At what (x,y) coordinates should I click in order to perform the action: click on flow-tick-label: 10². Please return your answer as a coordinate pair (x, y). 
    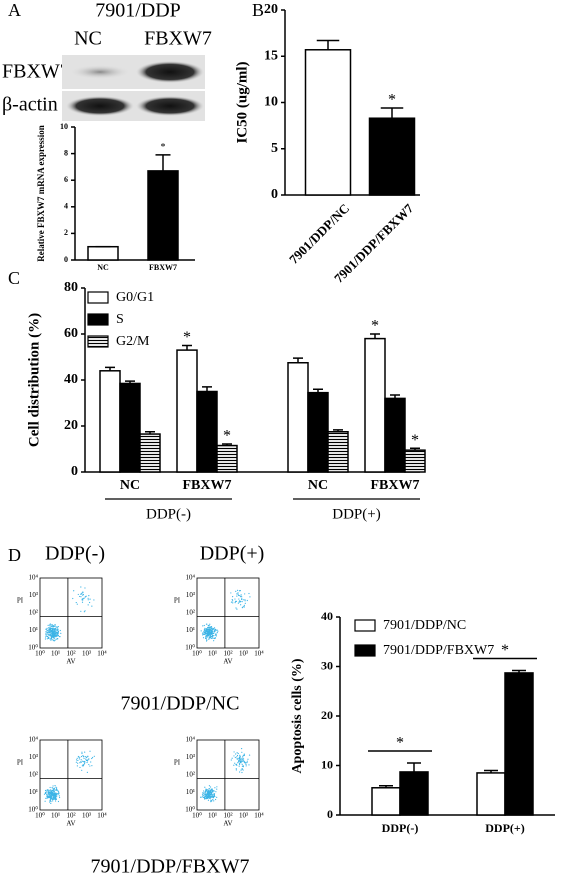
    Looking at the image, I should click on (227, 816).